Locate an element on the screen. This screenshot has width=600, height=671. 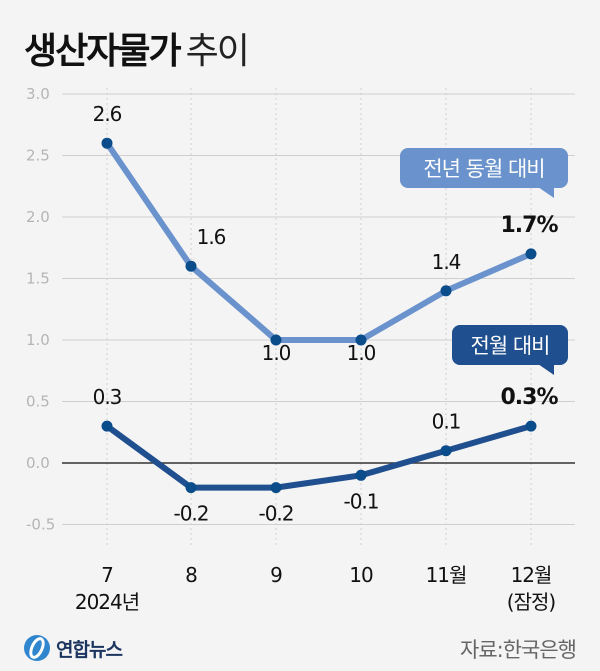
x-tick-sublabel: 2024년 is located at coordinates (107, 602).